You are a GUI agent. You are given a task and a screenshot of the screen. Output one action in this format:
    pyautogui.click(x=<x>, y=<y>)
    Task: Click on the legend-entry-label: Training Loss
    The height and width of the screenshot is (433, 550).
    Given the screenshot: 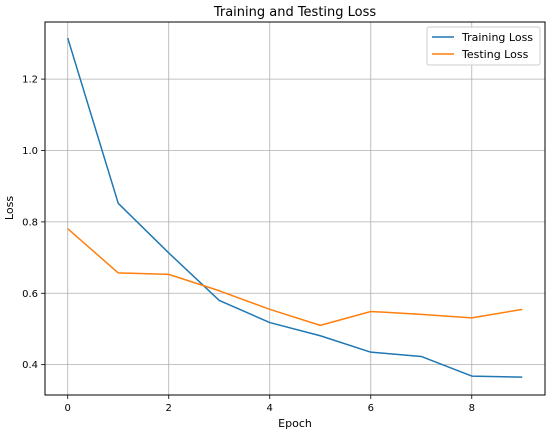 What is the action you would take?
    pyautogui.click(x=497, y=37)
    